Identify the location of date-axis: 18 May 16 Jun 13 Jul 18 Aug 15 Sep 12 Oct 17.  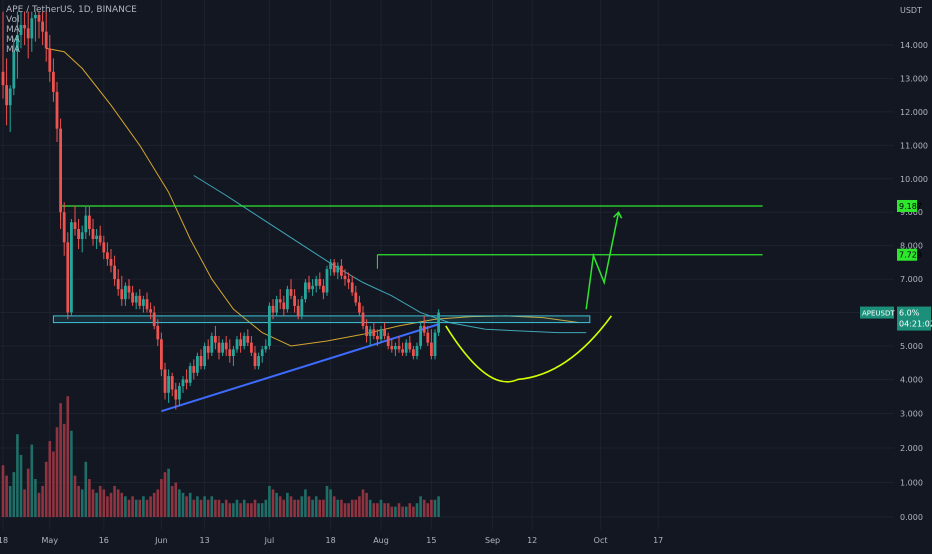
(331, 540).